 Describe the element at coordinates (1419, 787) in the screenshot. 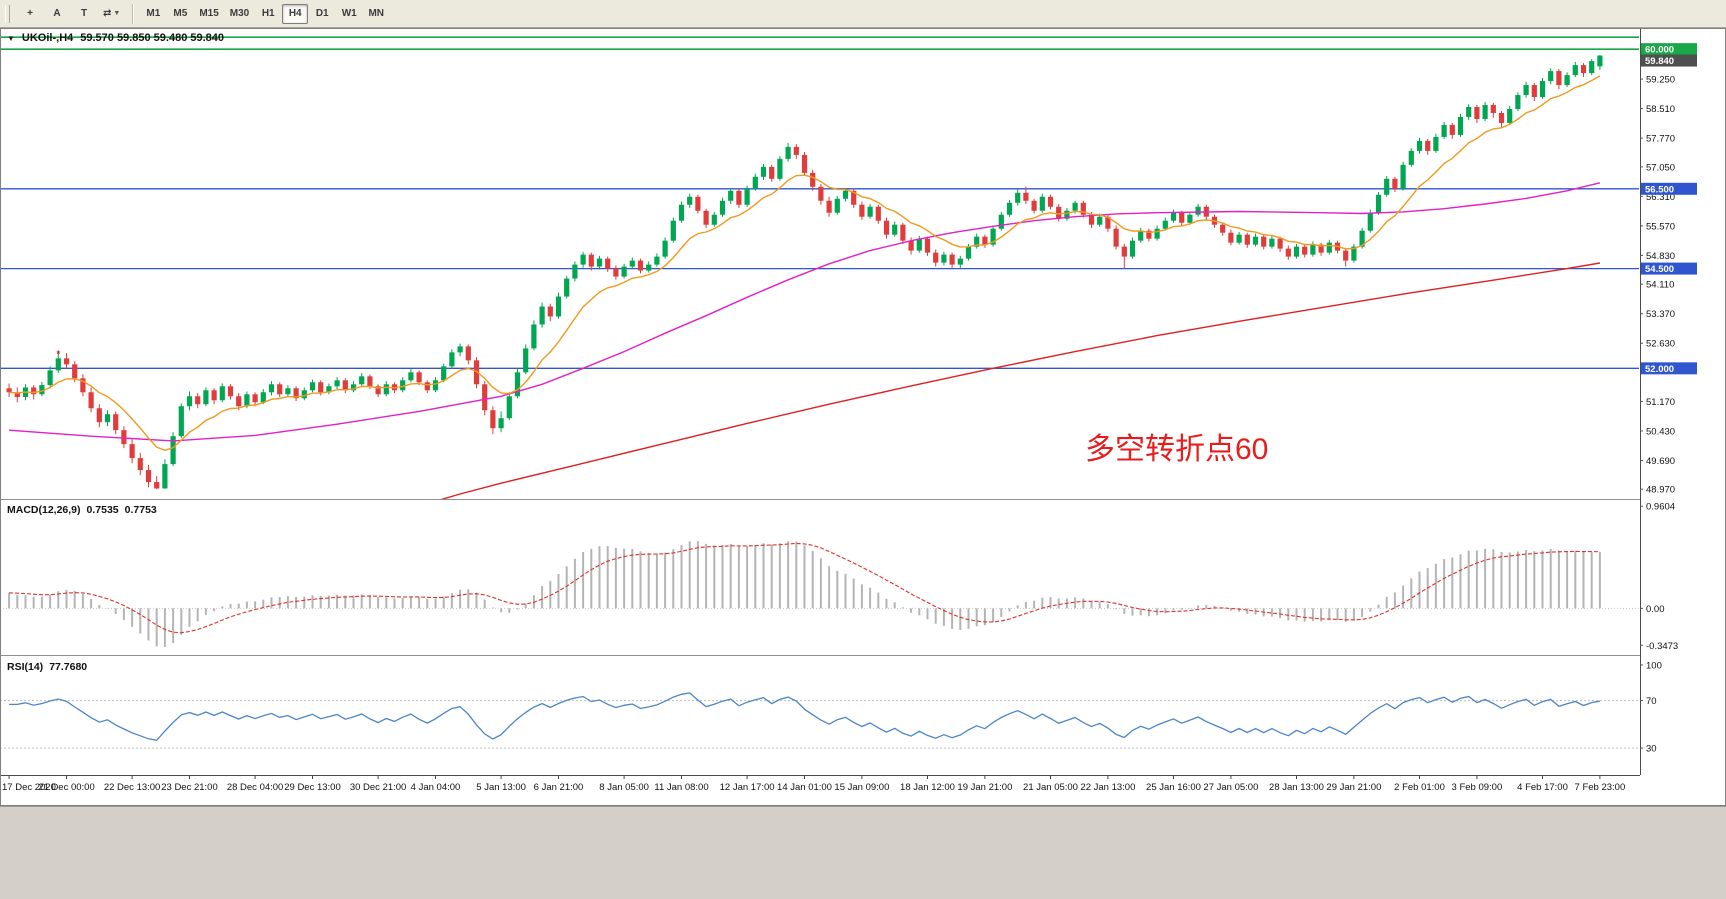

I see `svg-text: 2 Feb 01:00` at that location.